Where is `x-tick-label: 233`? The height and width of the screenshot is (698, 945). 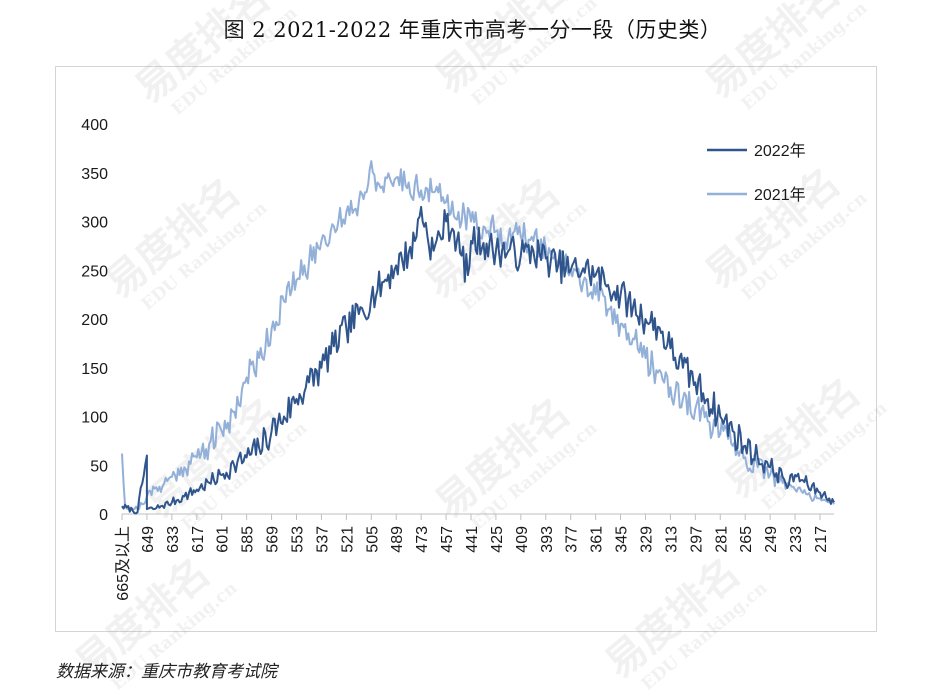 x-tick-label: 233 is located at coordinates (796, 539).